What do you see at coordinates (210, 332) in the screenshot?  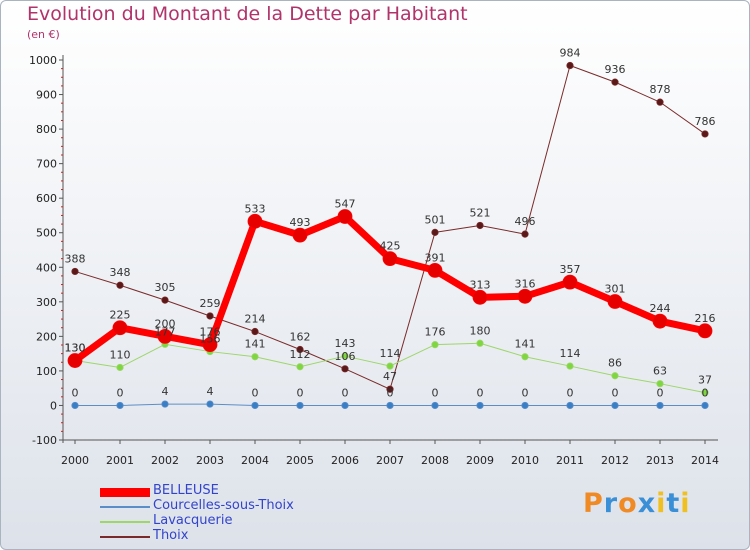 I see `data-label: 176` at bounding box center [210, 332].